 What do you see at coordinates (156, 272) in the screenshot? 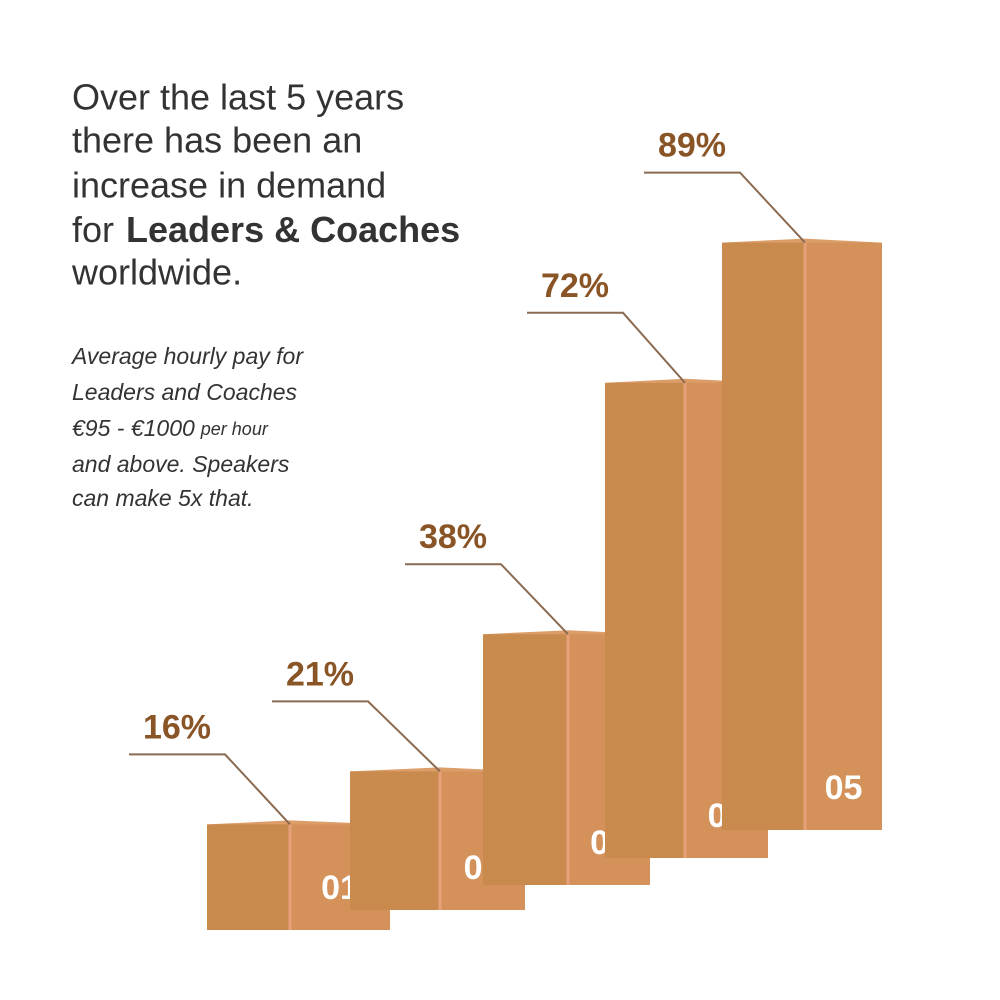
I see `title-line: worldwide.` at bounding box center [156, 272].